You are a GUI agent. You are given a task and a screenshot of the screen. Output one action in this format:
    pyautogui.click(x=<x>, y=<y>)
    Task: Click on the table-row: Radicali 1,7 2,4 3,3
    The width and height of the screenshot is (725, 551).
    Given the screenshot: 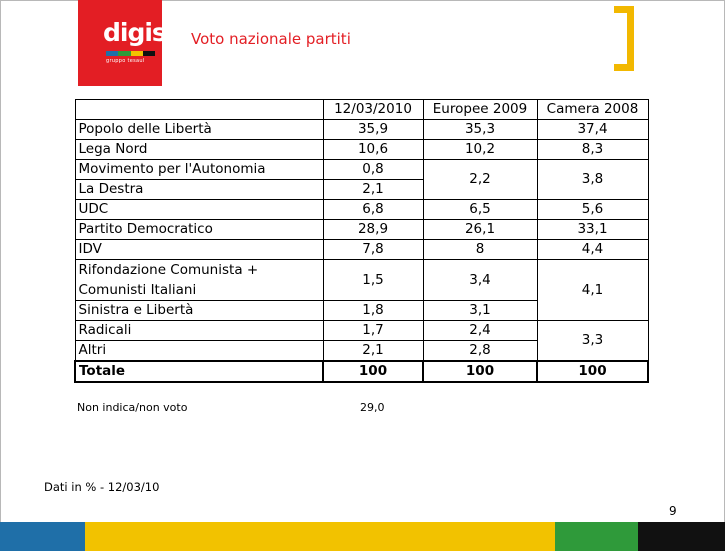 What is the action you would take?
    pyautogui.click(x=361, y=341)
    